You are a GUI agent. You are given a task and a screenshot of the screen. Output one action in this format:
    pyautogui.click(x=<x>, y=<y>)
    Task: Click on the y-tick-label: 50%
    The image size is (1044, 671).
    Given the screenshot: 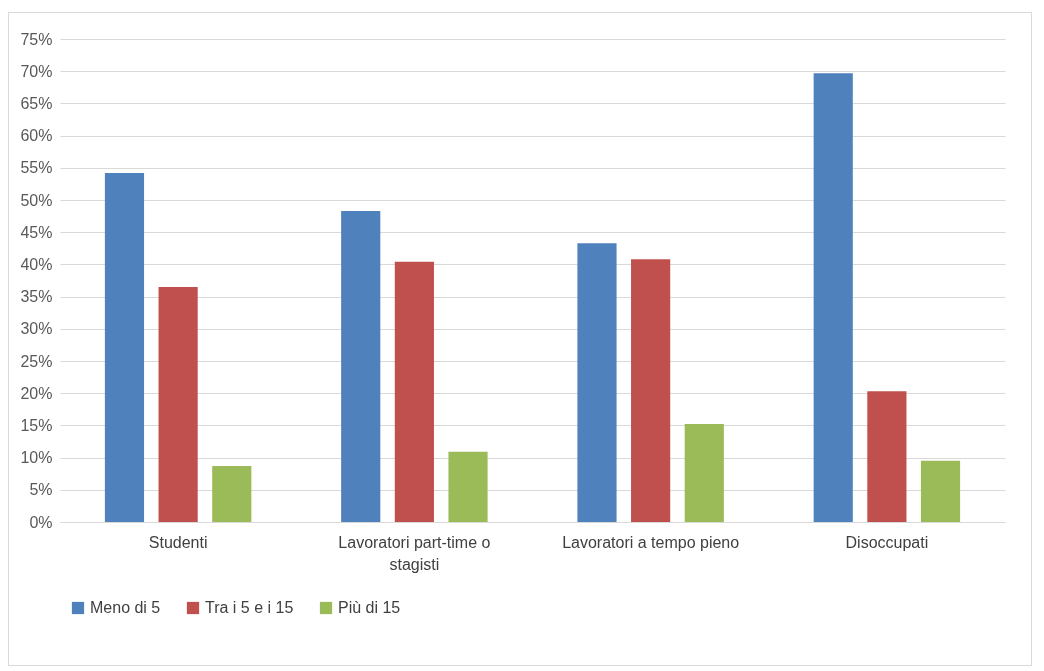 What is the action you would take?
    pyautogui.click(x=36, y=200)
    